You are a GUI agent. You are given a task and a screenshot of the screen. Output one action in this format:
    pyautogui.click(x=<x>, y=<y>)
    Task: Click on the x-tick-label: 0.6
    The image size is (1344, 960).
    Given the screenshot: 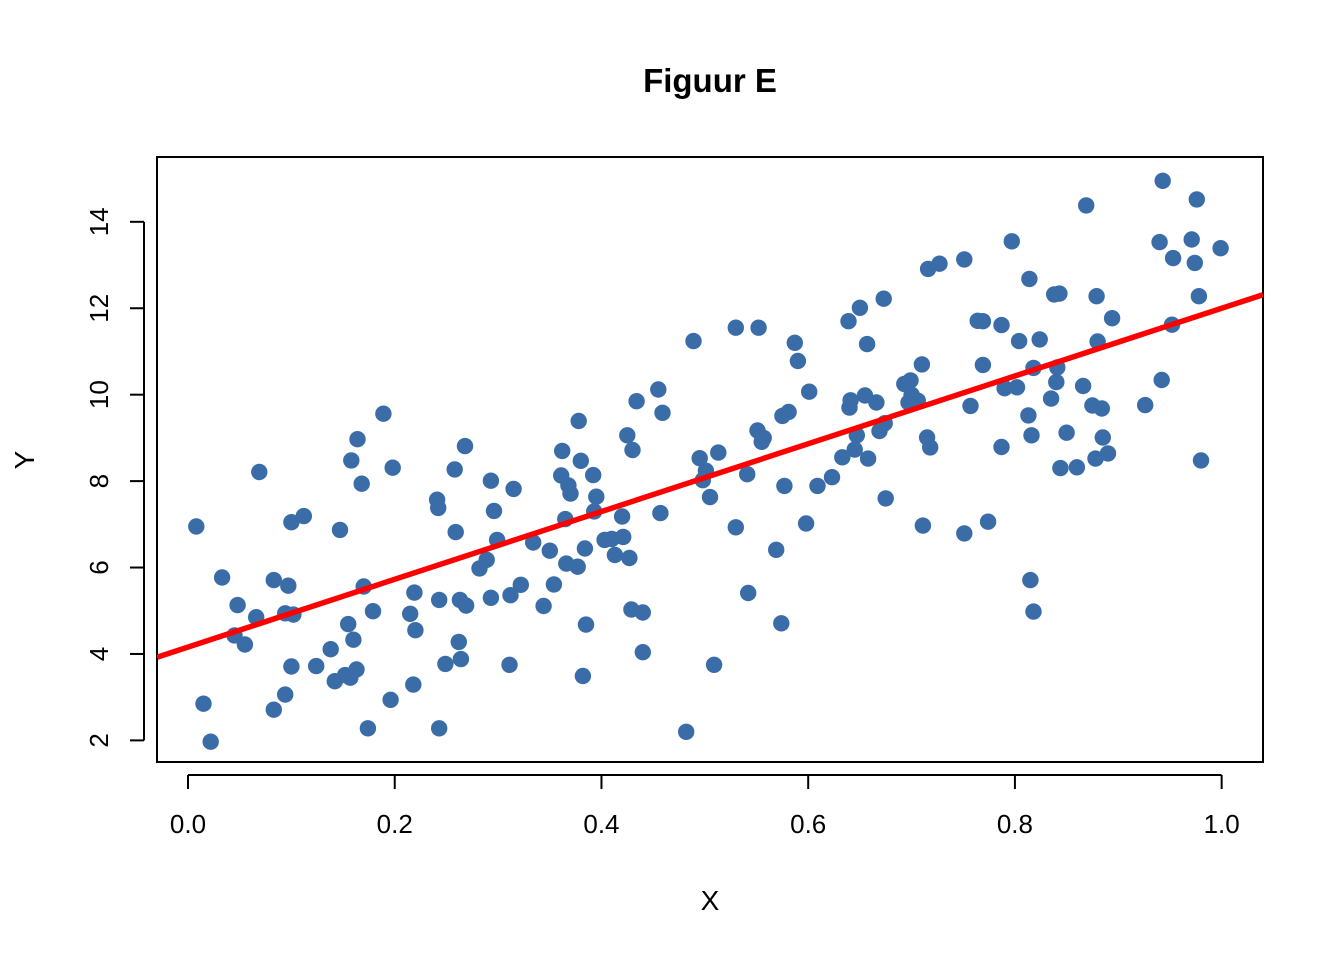 What is the action you would take?
    pyautogui.click(x=808, y=824)
    